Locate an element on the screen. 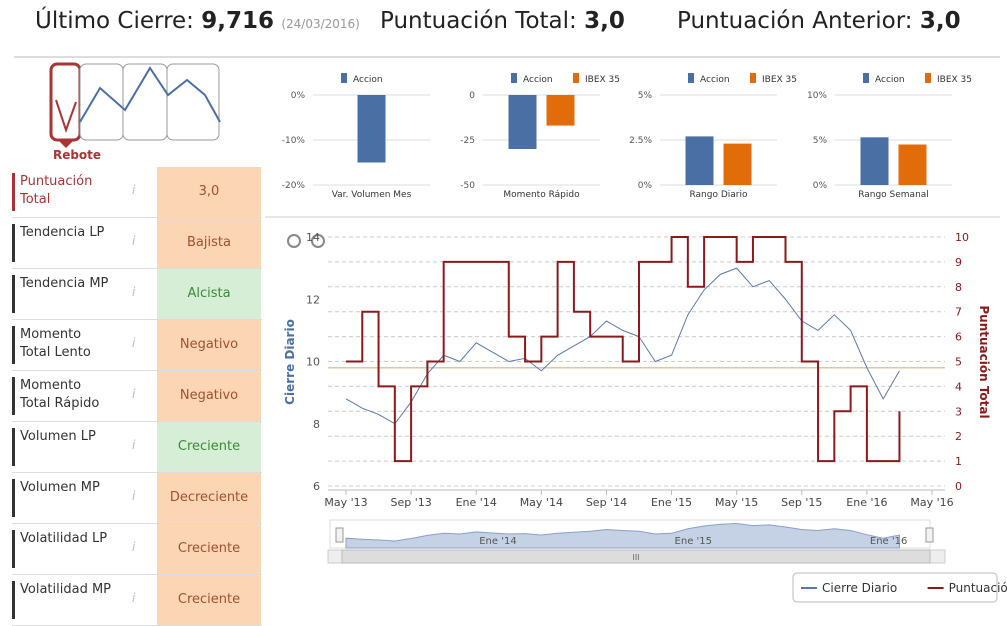 This screenshot has width=1007, height=626. indicator-label: Puntuación Total is located at coordinates (63, 192).